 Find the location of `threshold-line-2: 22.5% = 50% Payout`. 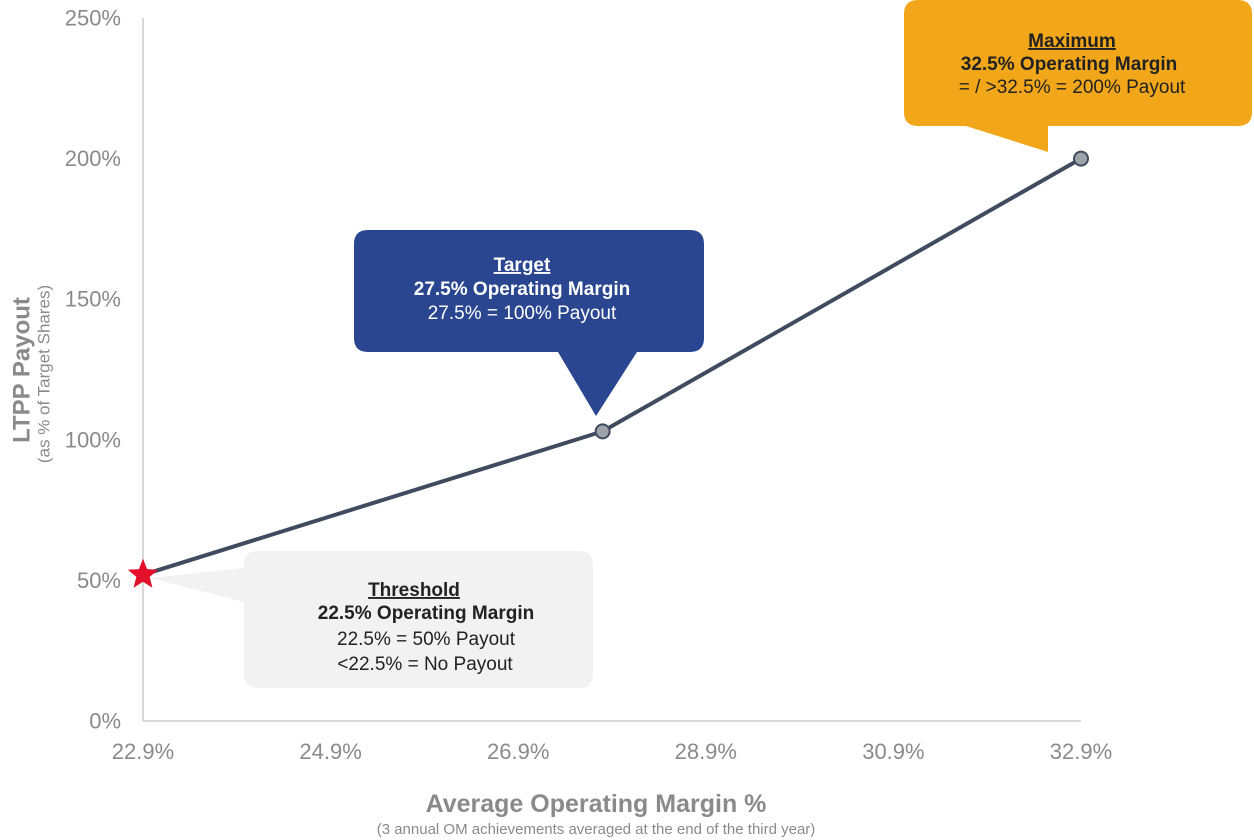

threshold-line-2: 22.5% = 50% Payout is located at coordinates (426, 639).